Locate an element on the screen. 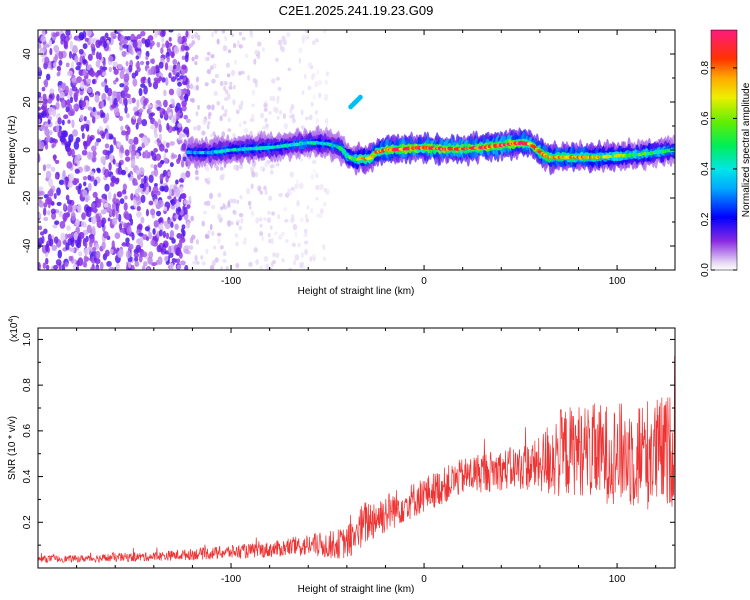 This screenshot has width=750, height=600. colorbar-tick-label: 0.2 is located at coordinates (705, 219).